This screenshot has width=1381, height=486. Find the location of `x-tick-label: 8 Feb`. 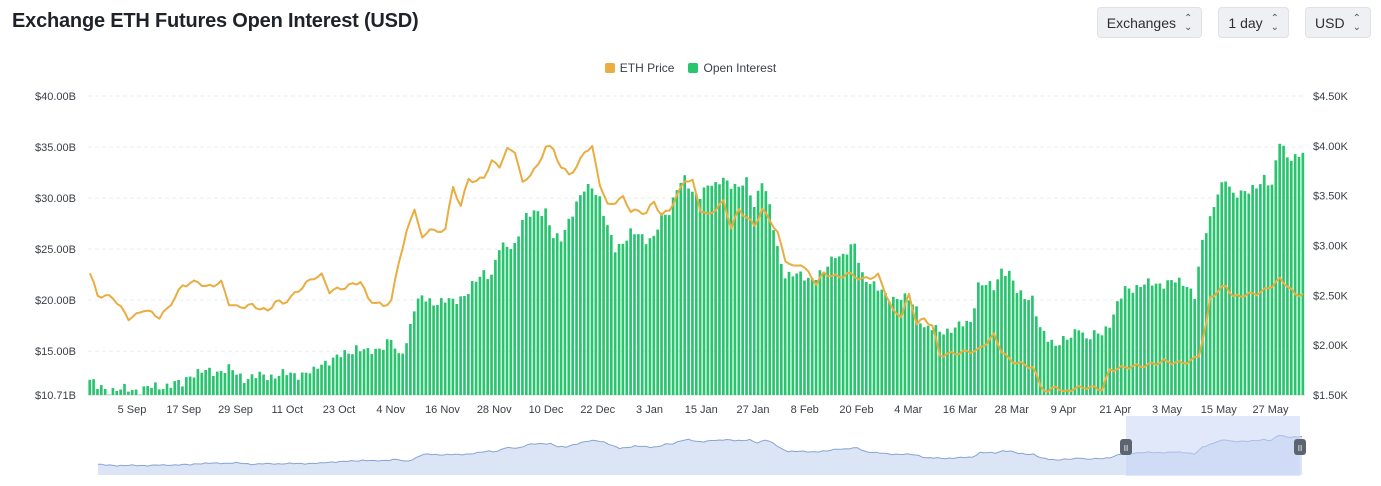

x-tick-label: 8 Feb is located at coordinates (805, 410).